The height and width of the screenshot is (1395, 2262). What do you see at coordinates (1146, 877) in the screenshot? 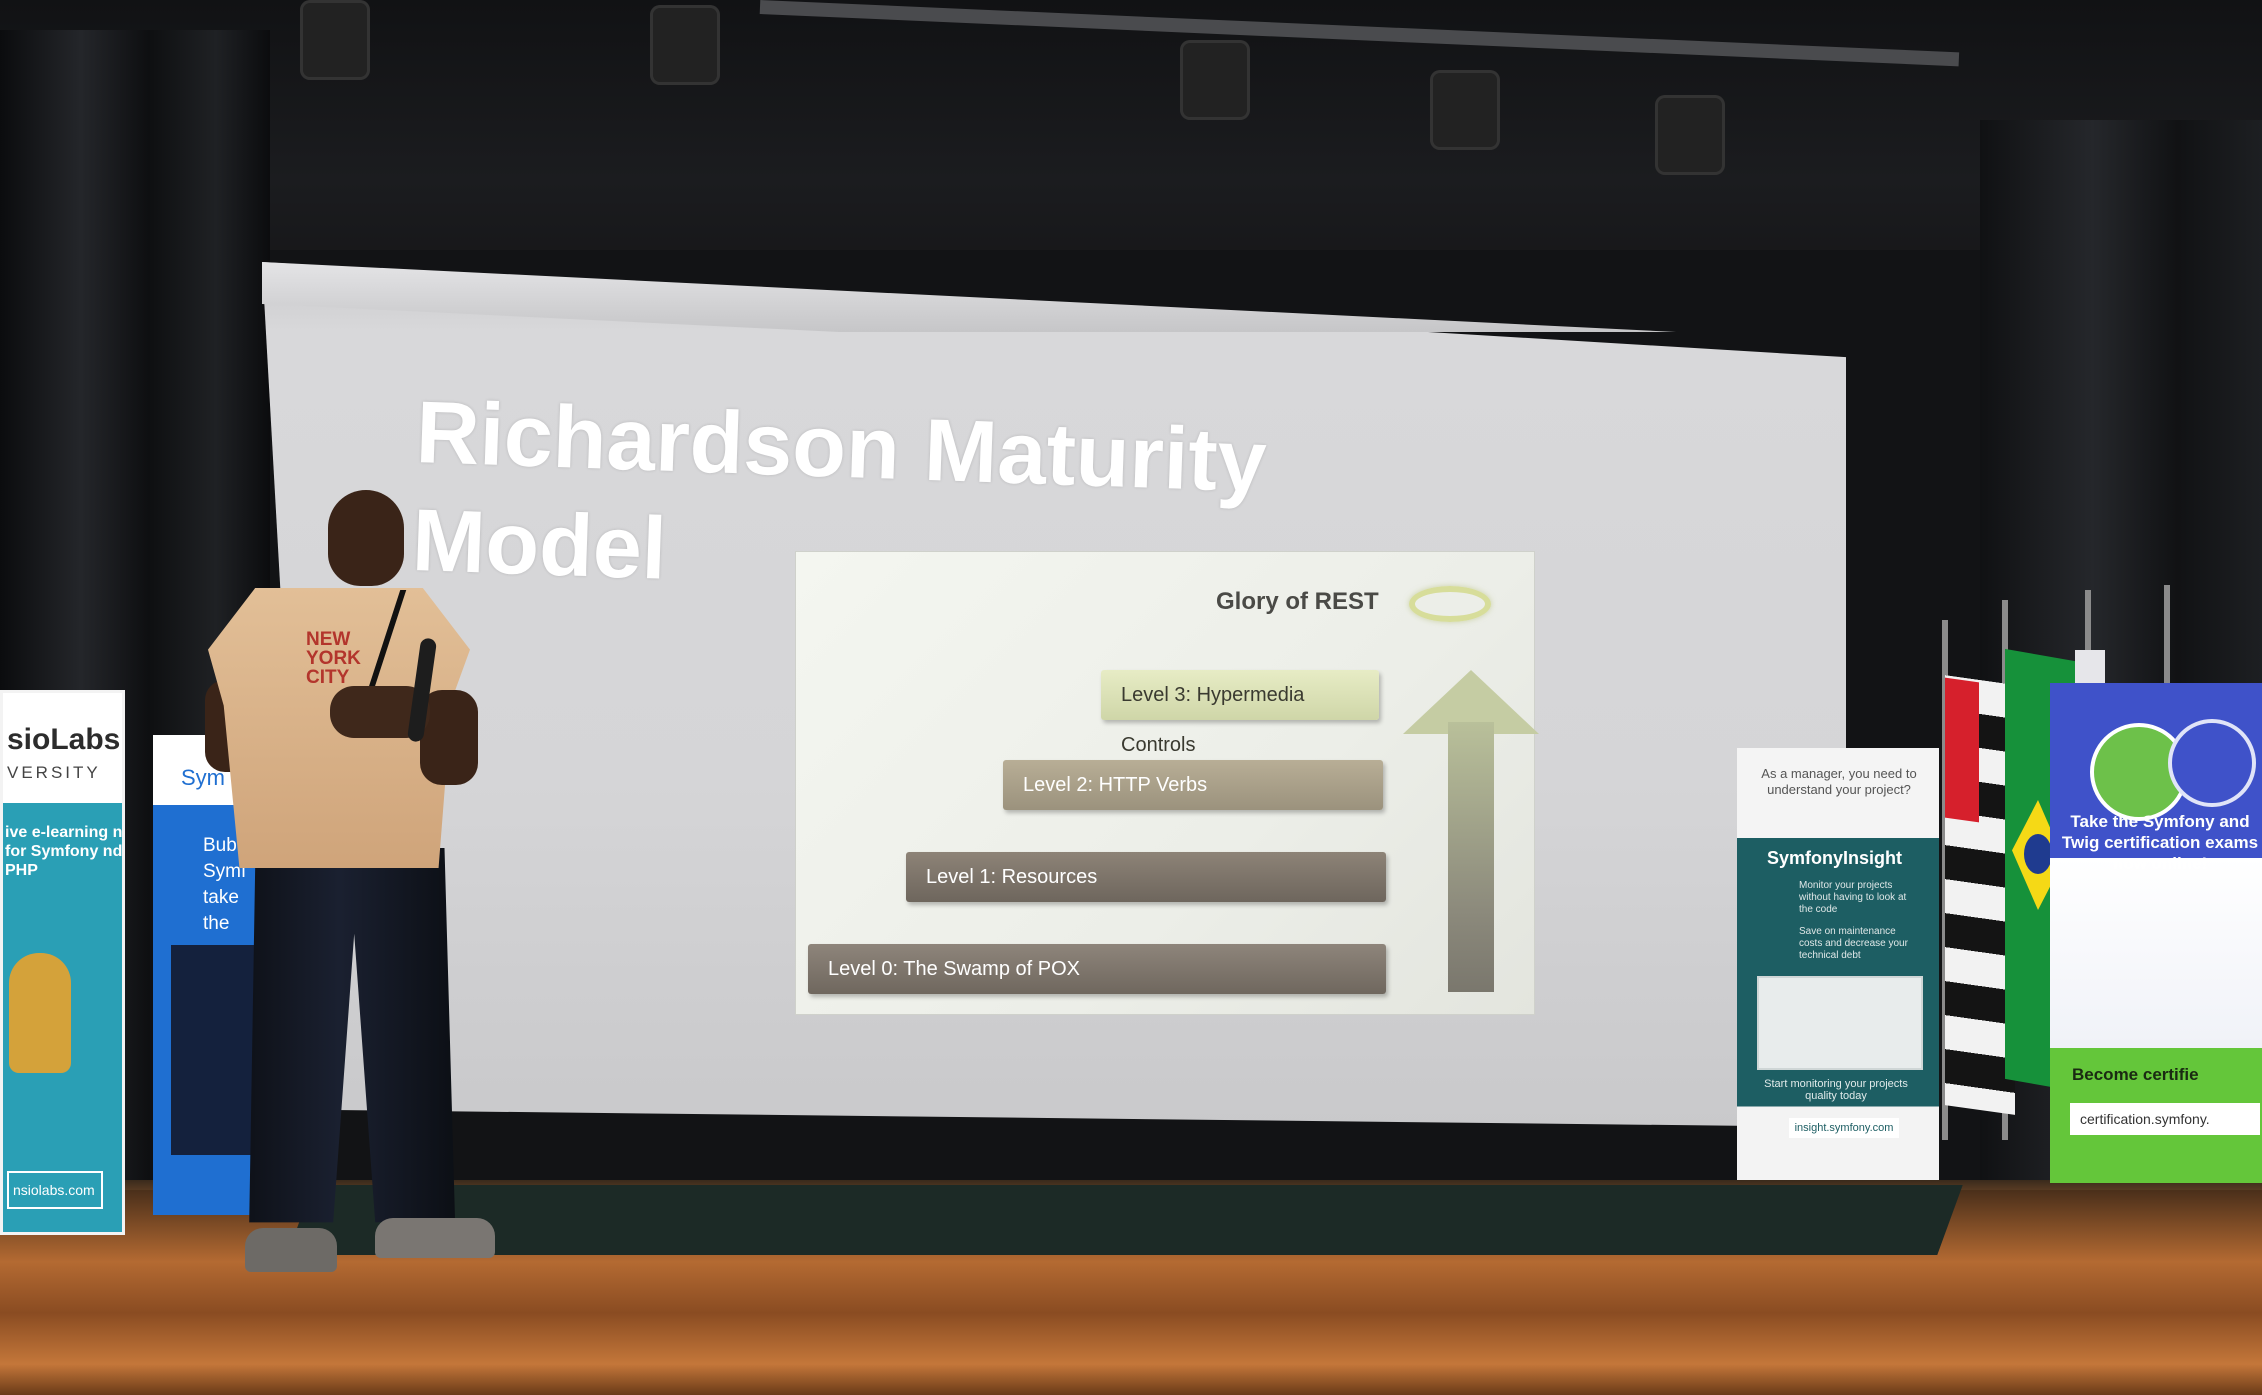
I see `level-1-step: Level 1: Resources` at bounding box center [1146, 877].